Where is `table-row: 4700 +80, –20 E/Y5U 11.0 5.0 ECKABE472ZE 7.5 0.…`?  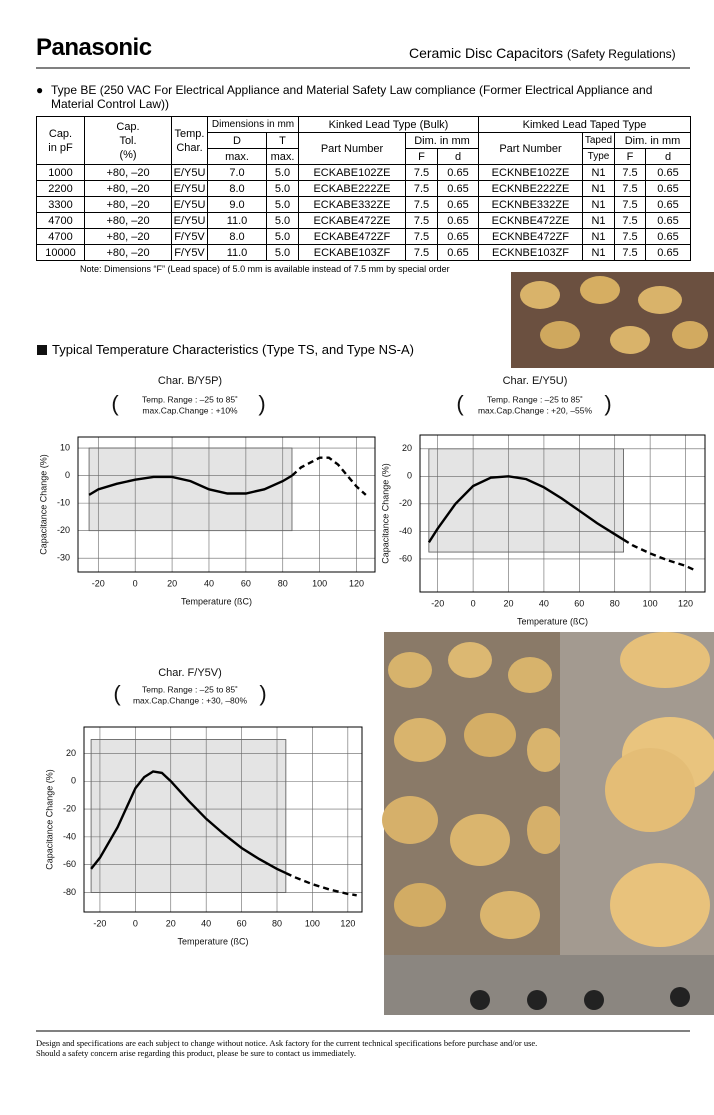
table-row: 4700 +80, –20 E/Y5U 11.0 5.0 ECKABE472ZE 7.5 0.… is located at coordinates (363, 220).